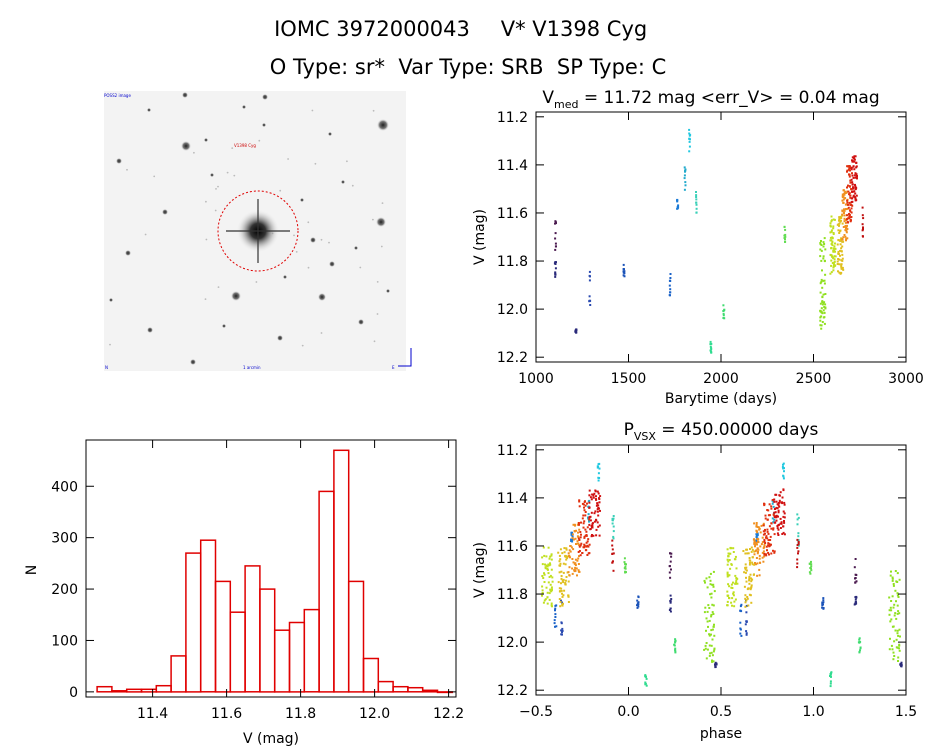 This screenshot has height=747, width=944. I want to click on x-tick-label: 11.6, so click(226, 714).